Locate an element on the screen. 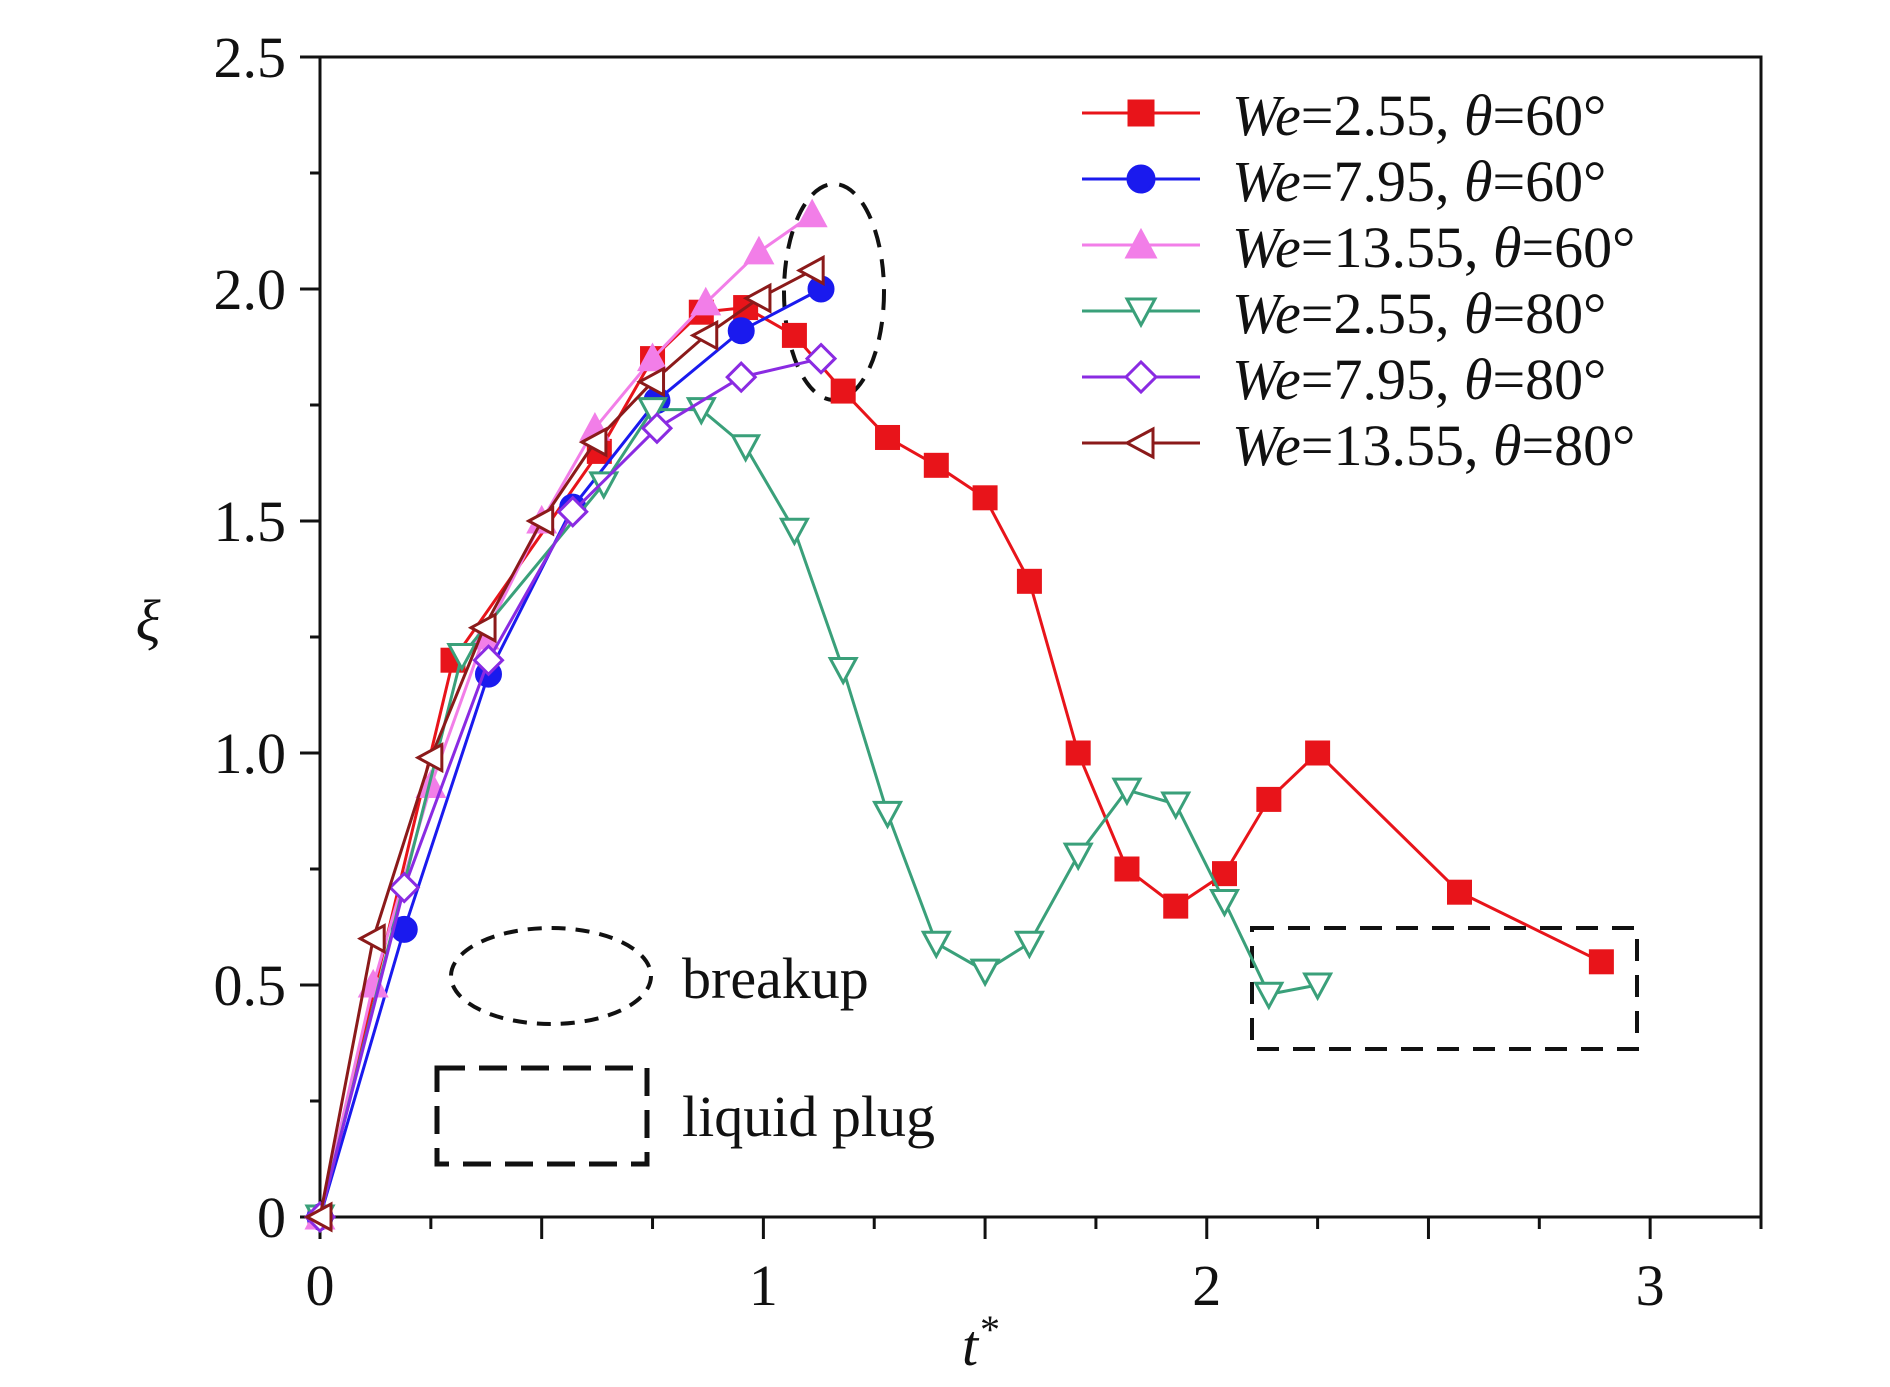 The image size is (1890, 1387). legend-entry: We=2.55, θ=80° is located at coordinates (1344, 313).